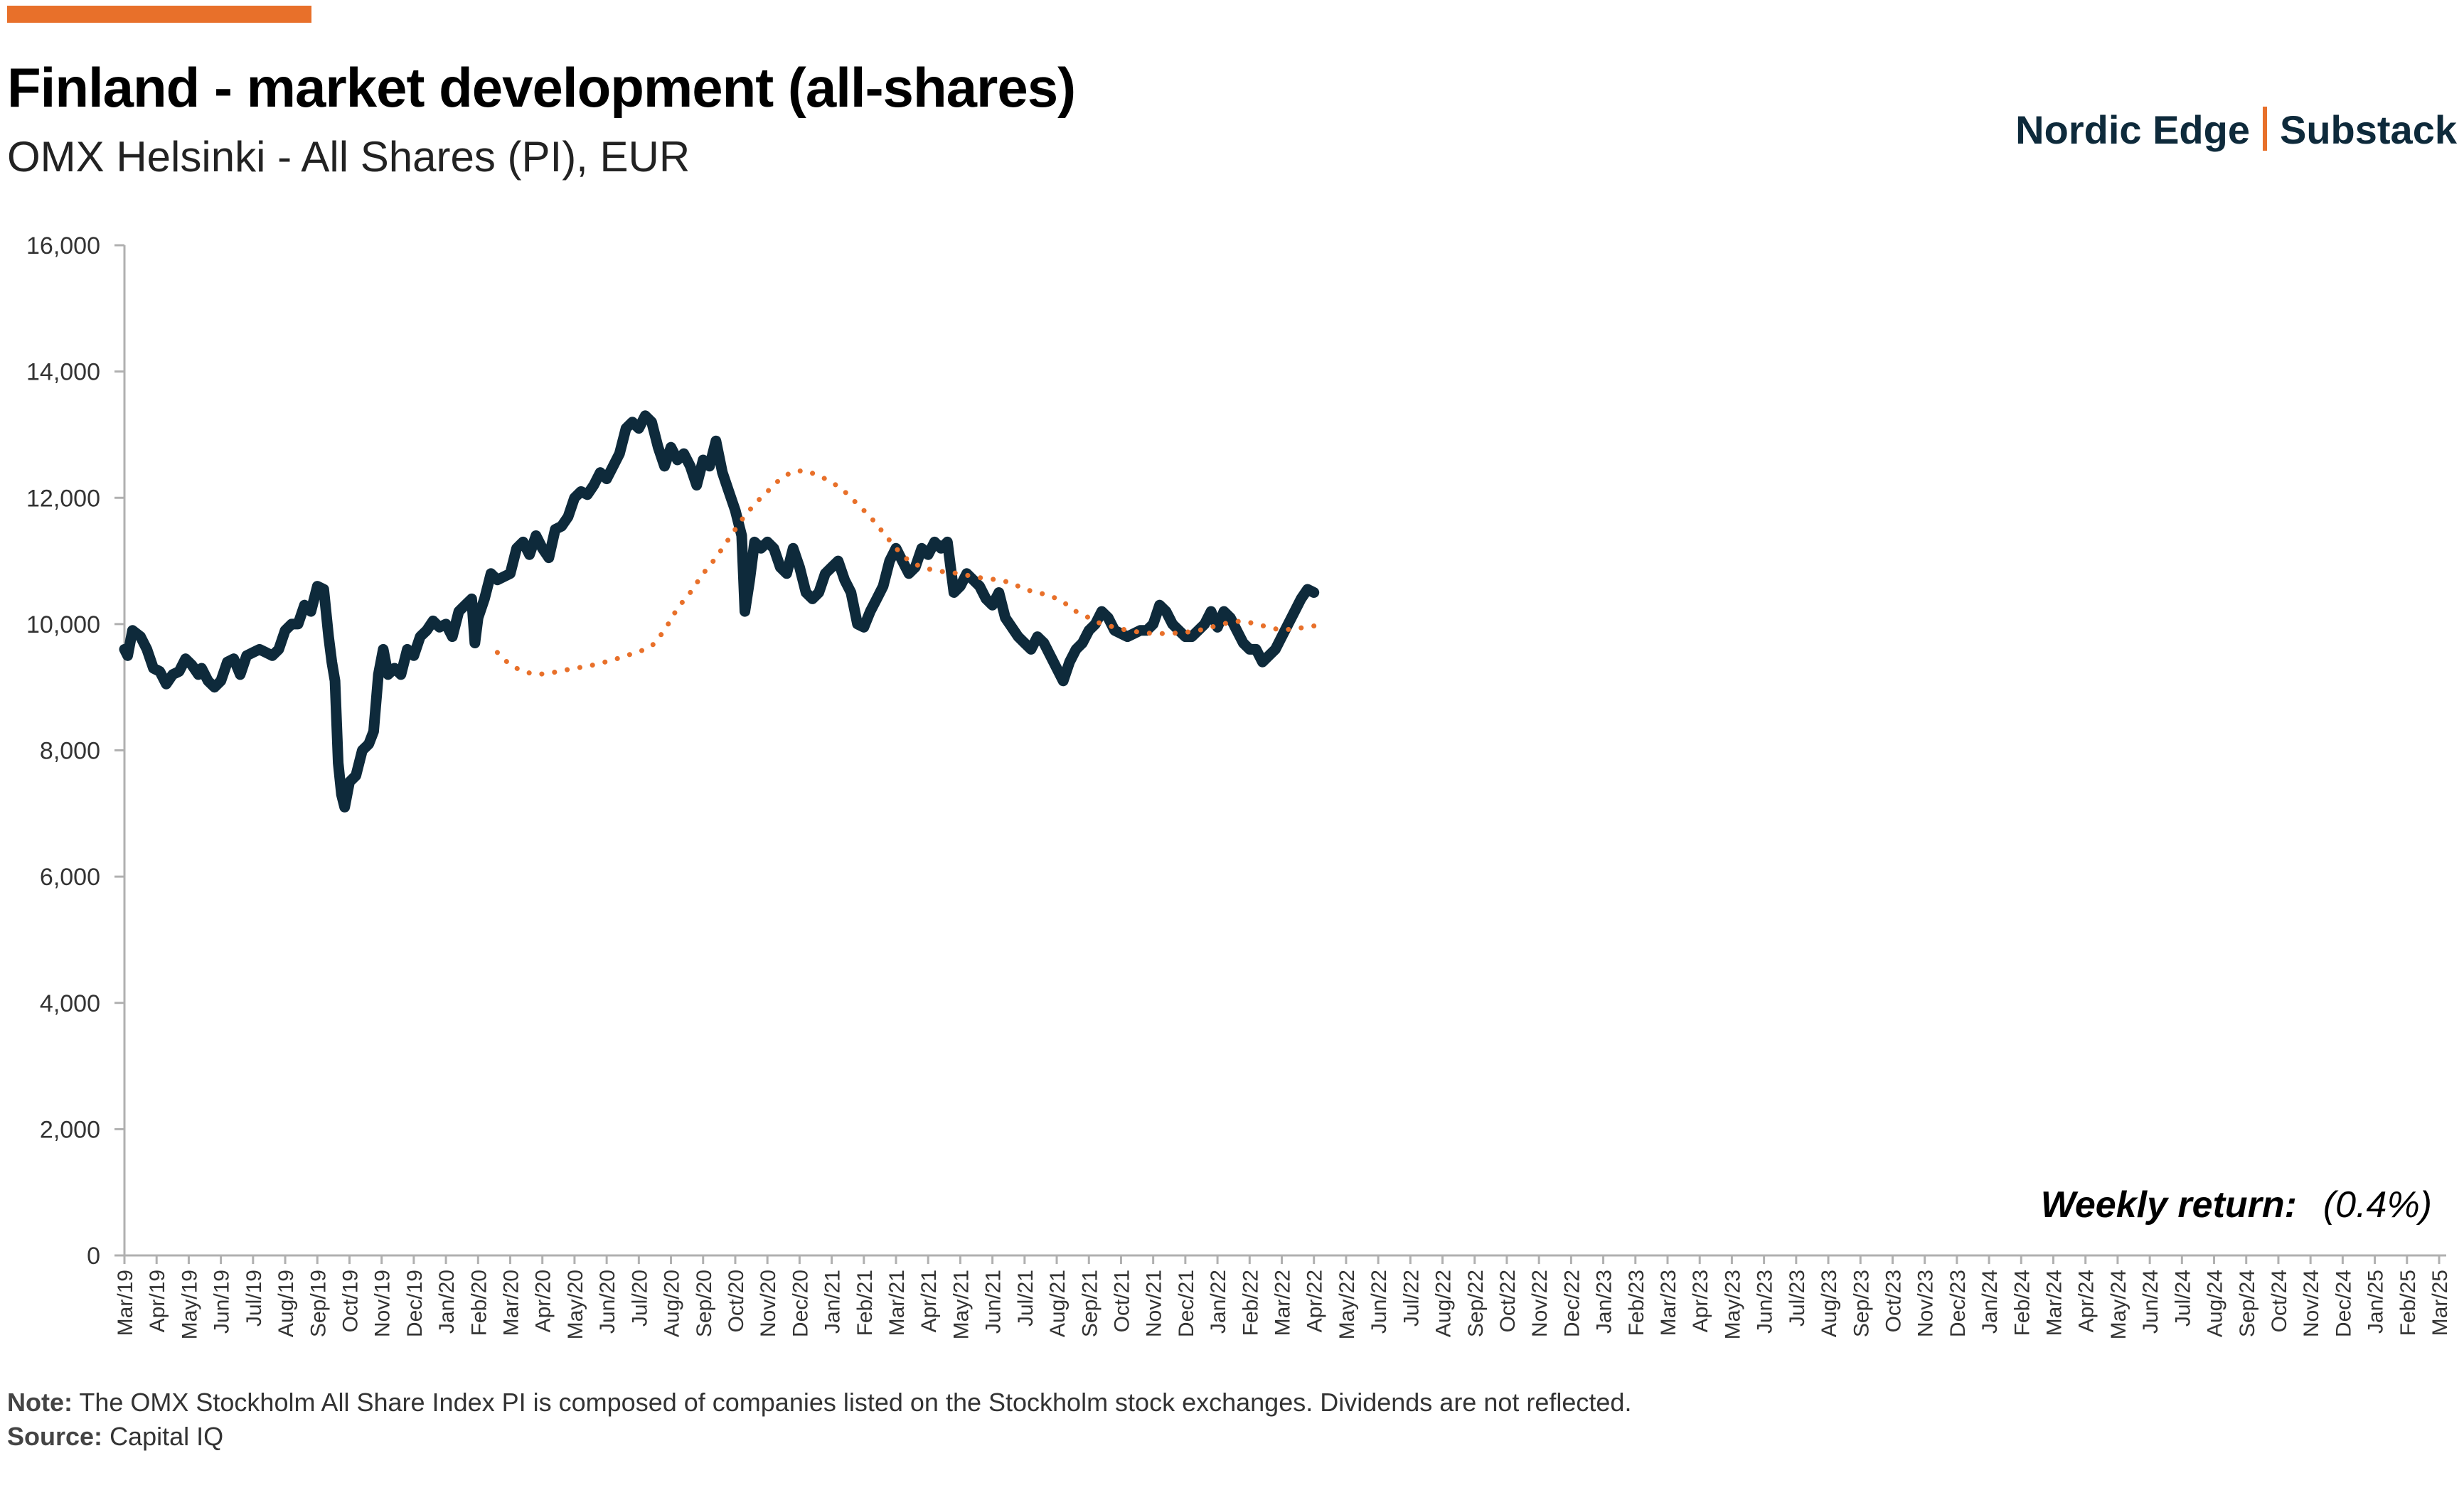  I want to click on x-tick-label: Nov/20, so click(768, 1303).